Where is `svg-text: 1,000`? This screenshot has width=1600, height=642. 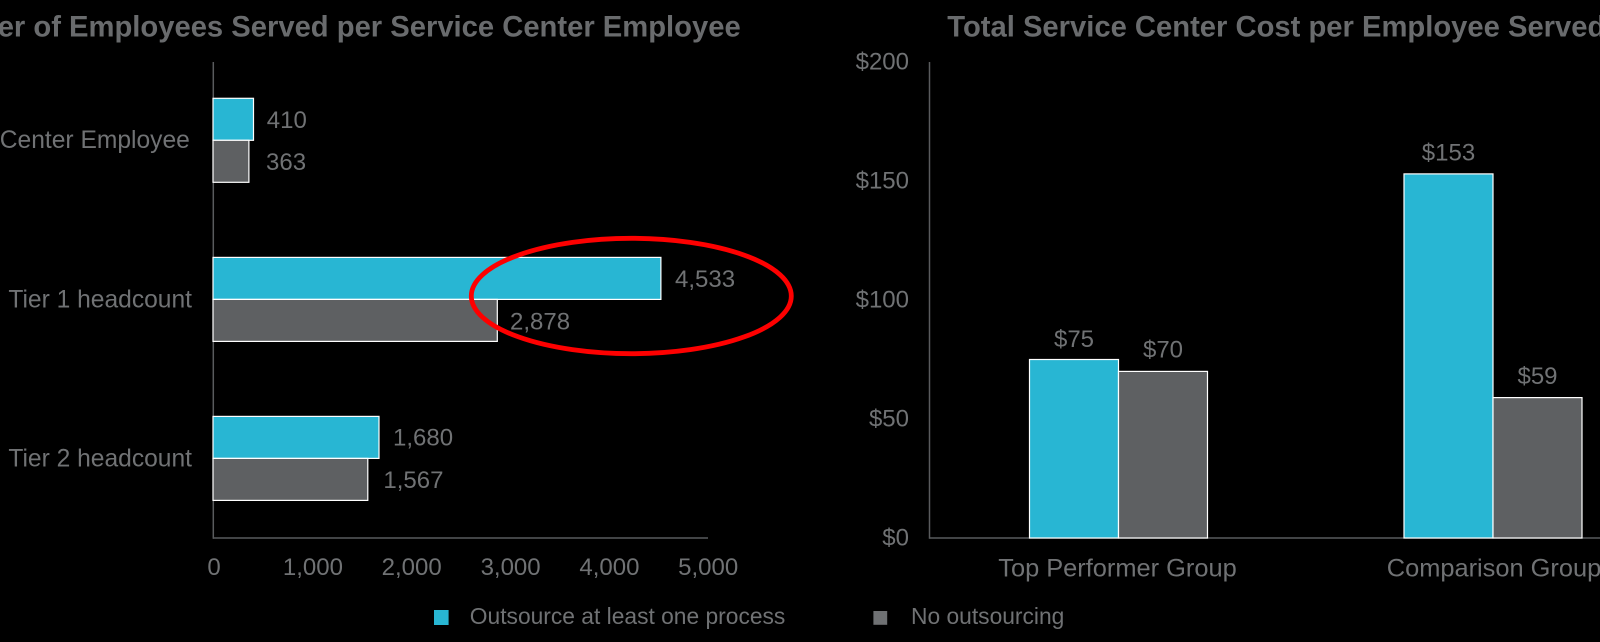 svg-text: 1,000 is located at coordinates (313, 567).